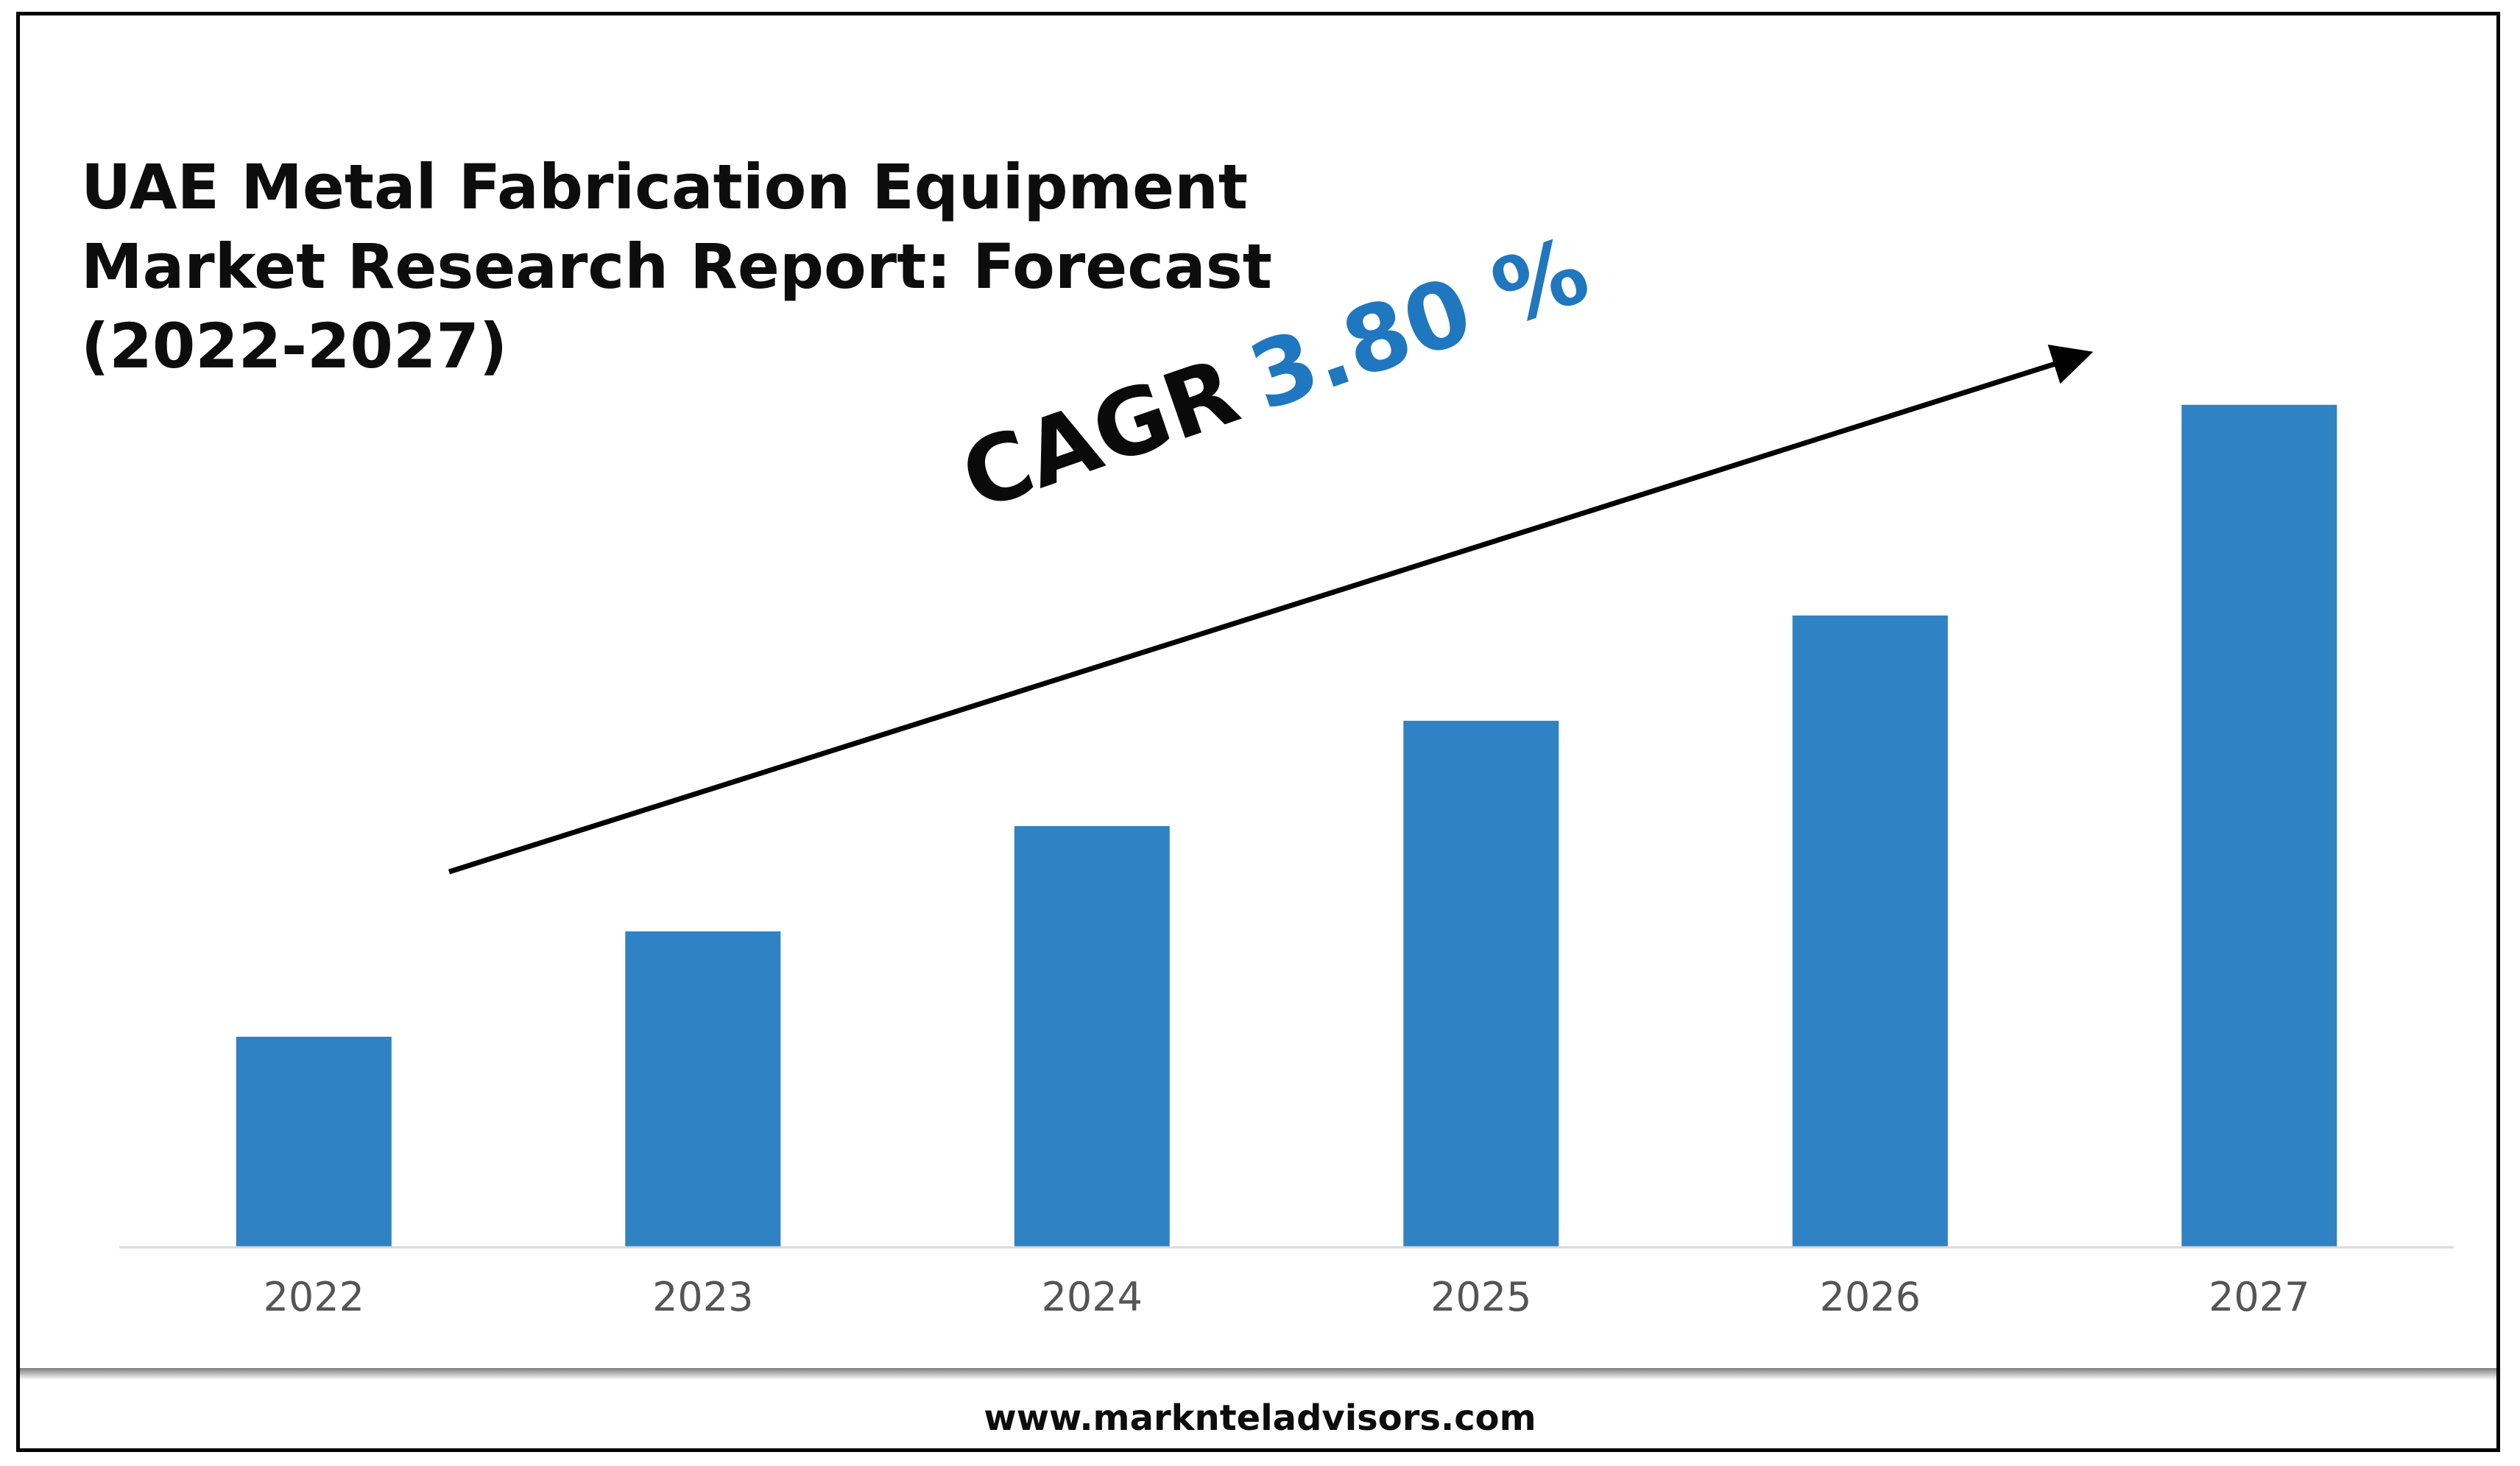  What do you see at coordinates (702, 1297) in the screenshot?
I see `x-tick-label: 2023` at bounding box center [702, 1297].